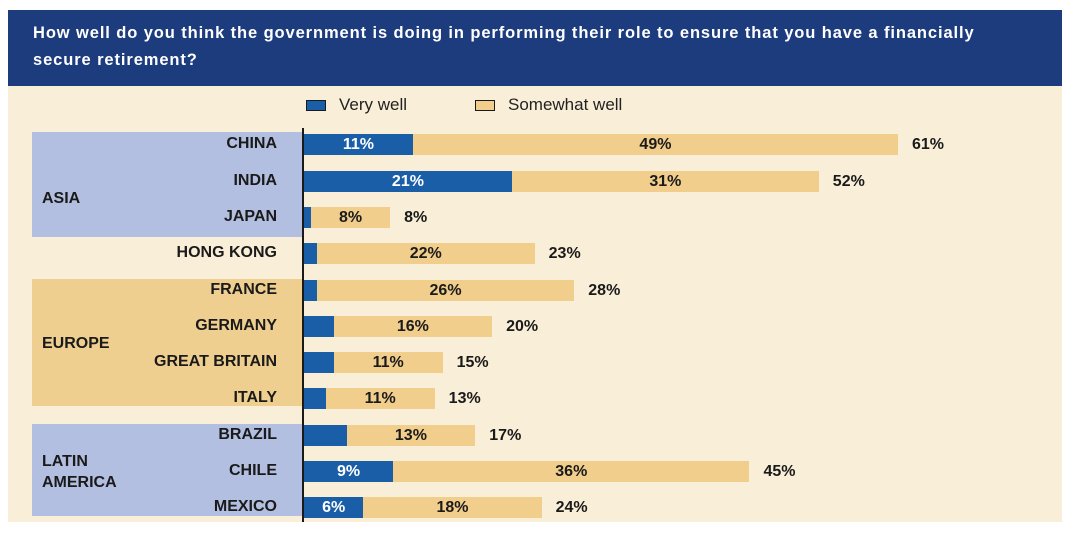  I want to click on total-label-mexico: 24%, so click(571, 507).